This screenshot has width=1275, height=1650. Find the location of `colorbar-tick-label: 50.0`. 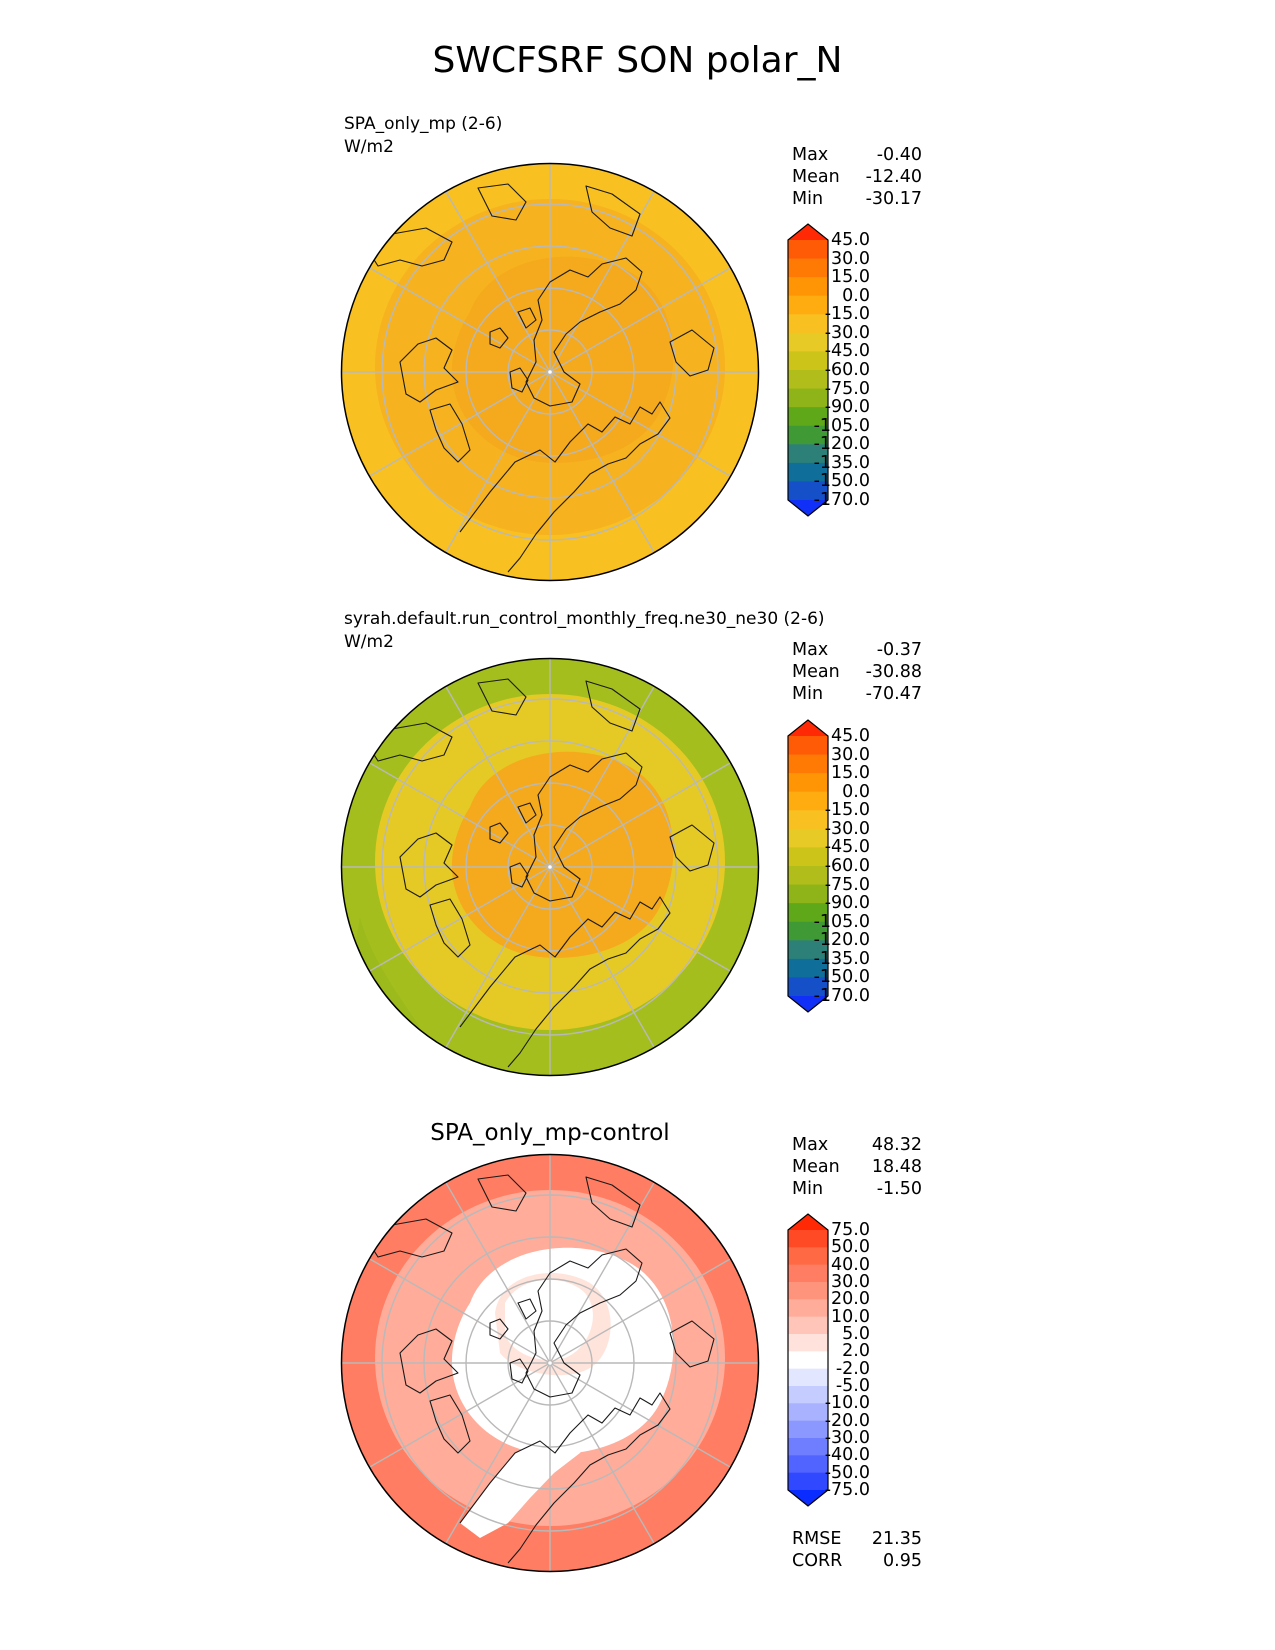

colorbar-tick-label: 50.0 is located at coordinates (850, 1247).